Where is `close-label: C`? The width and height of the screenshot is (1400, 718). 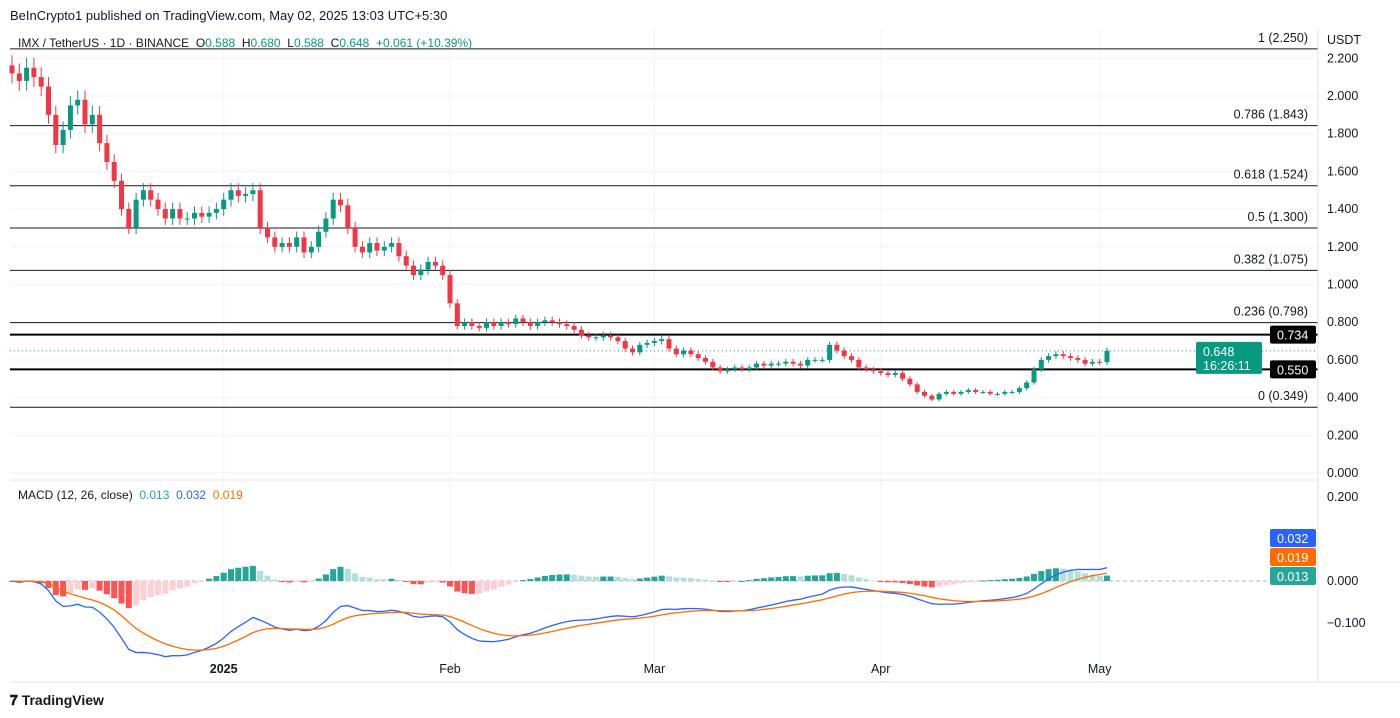 close-label: C is located at coordinates (335, 43).